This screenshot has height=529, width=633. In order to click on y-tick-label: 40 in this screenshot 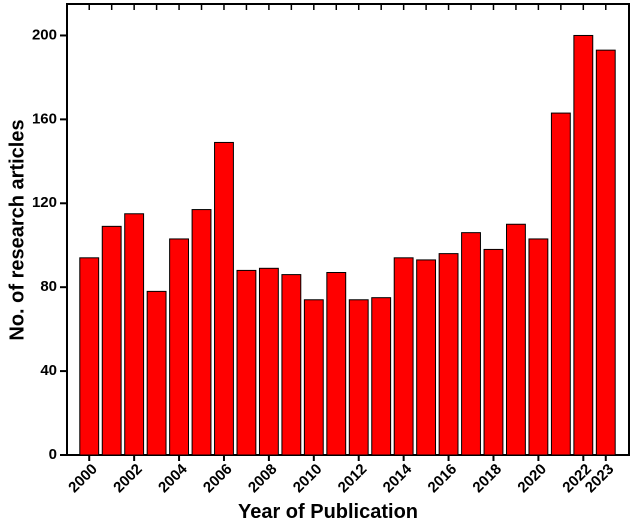, I will do `click(48, 370)`.